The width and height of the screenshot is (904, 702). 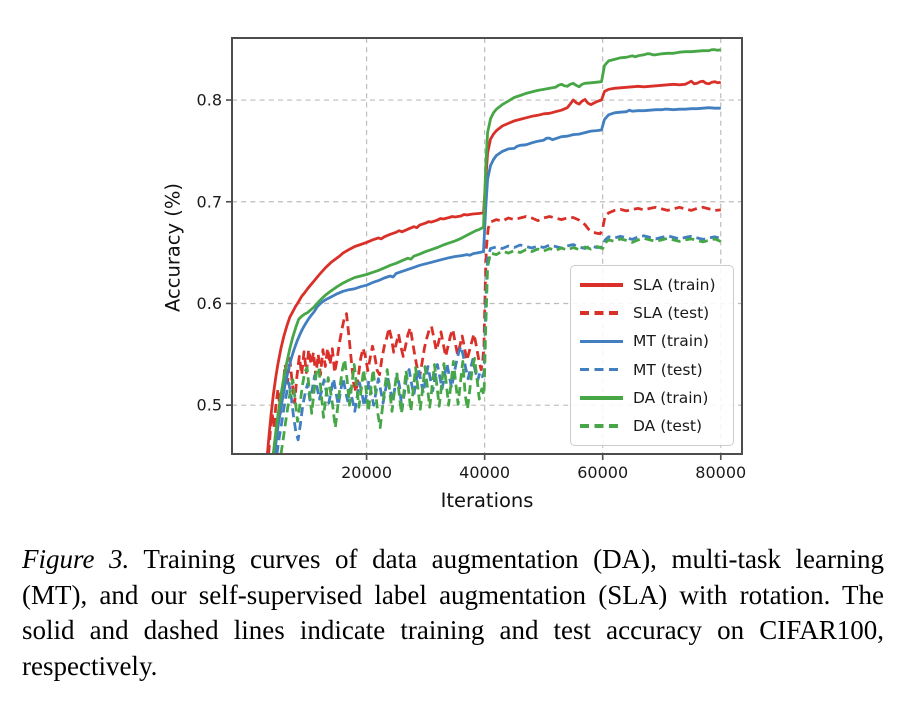 What do you see at coordinates (671, 341) in the screenshot?
I see `legend-label-mt-train: MT (train)` at bounding box center [671, 341].